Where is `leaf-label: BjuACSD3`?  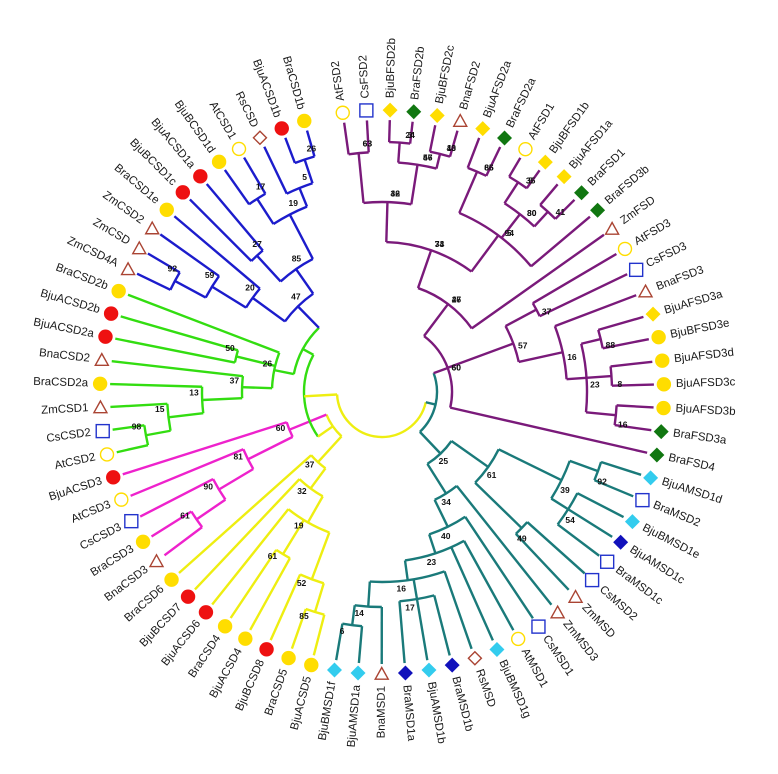 leaf-label: BjuACSD3 is located at coordinates (76, 489).